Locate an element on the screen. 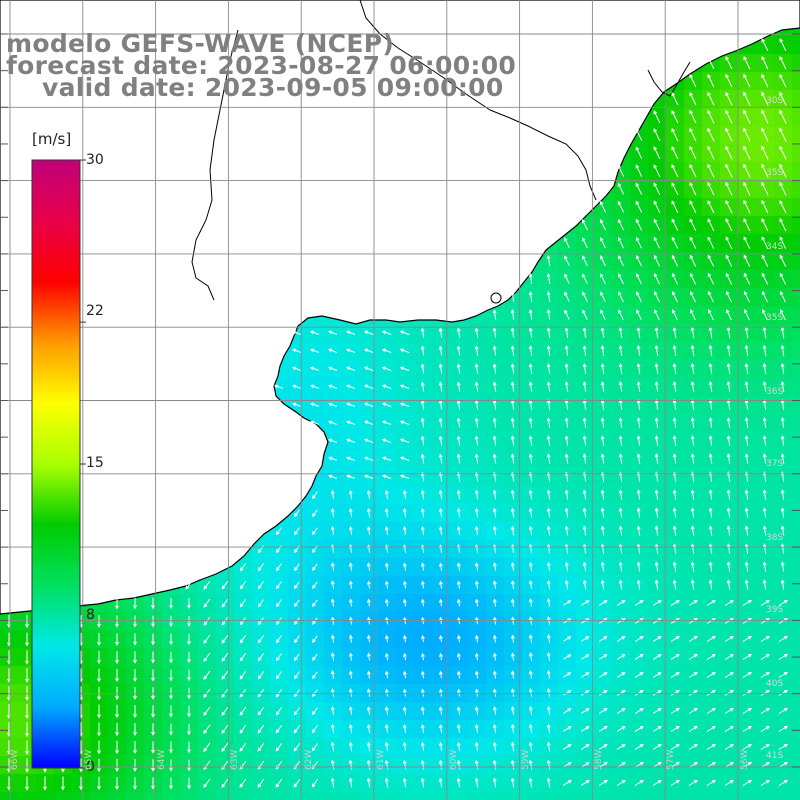  longitude-label: 58W is located at coordinates (599, 759).